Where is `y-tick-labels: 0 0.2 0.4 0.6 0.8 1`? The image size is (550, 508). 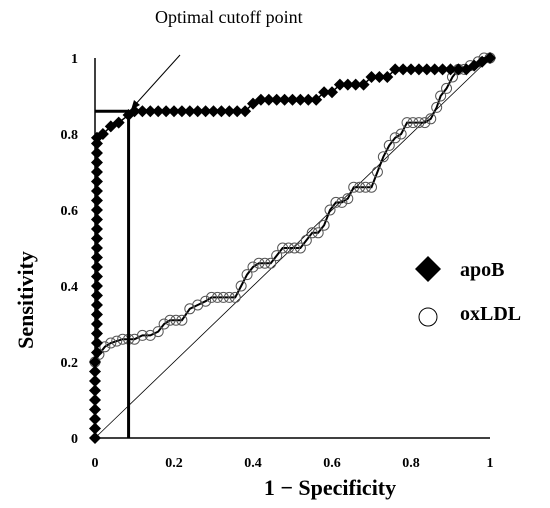
y-tick-labels: 0 0.2 0.4 0.6 0.8 1 is located at coordinates (70, 249).